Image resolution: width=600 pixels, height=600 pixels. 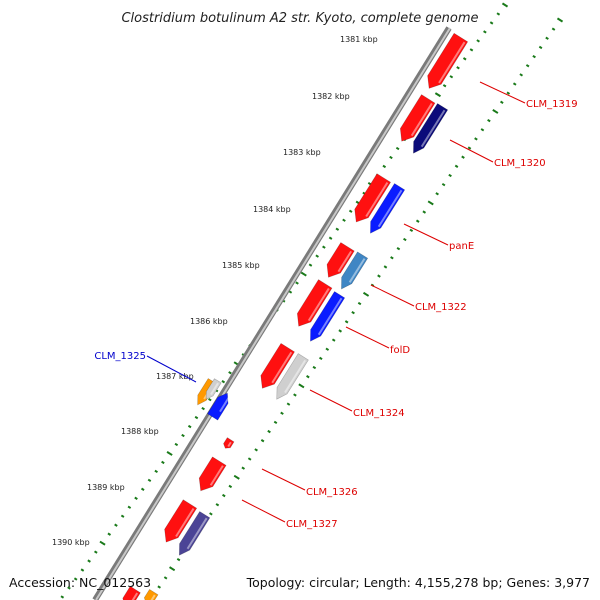 What do you see at coordinates (120, 356) in the screenshot?
I see `gene-label: CLM_1325` at bounding box center [120, 356].